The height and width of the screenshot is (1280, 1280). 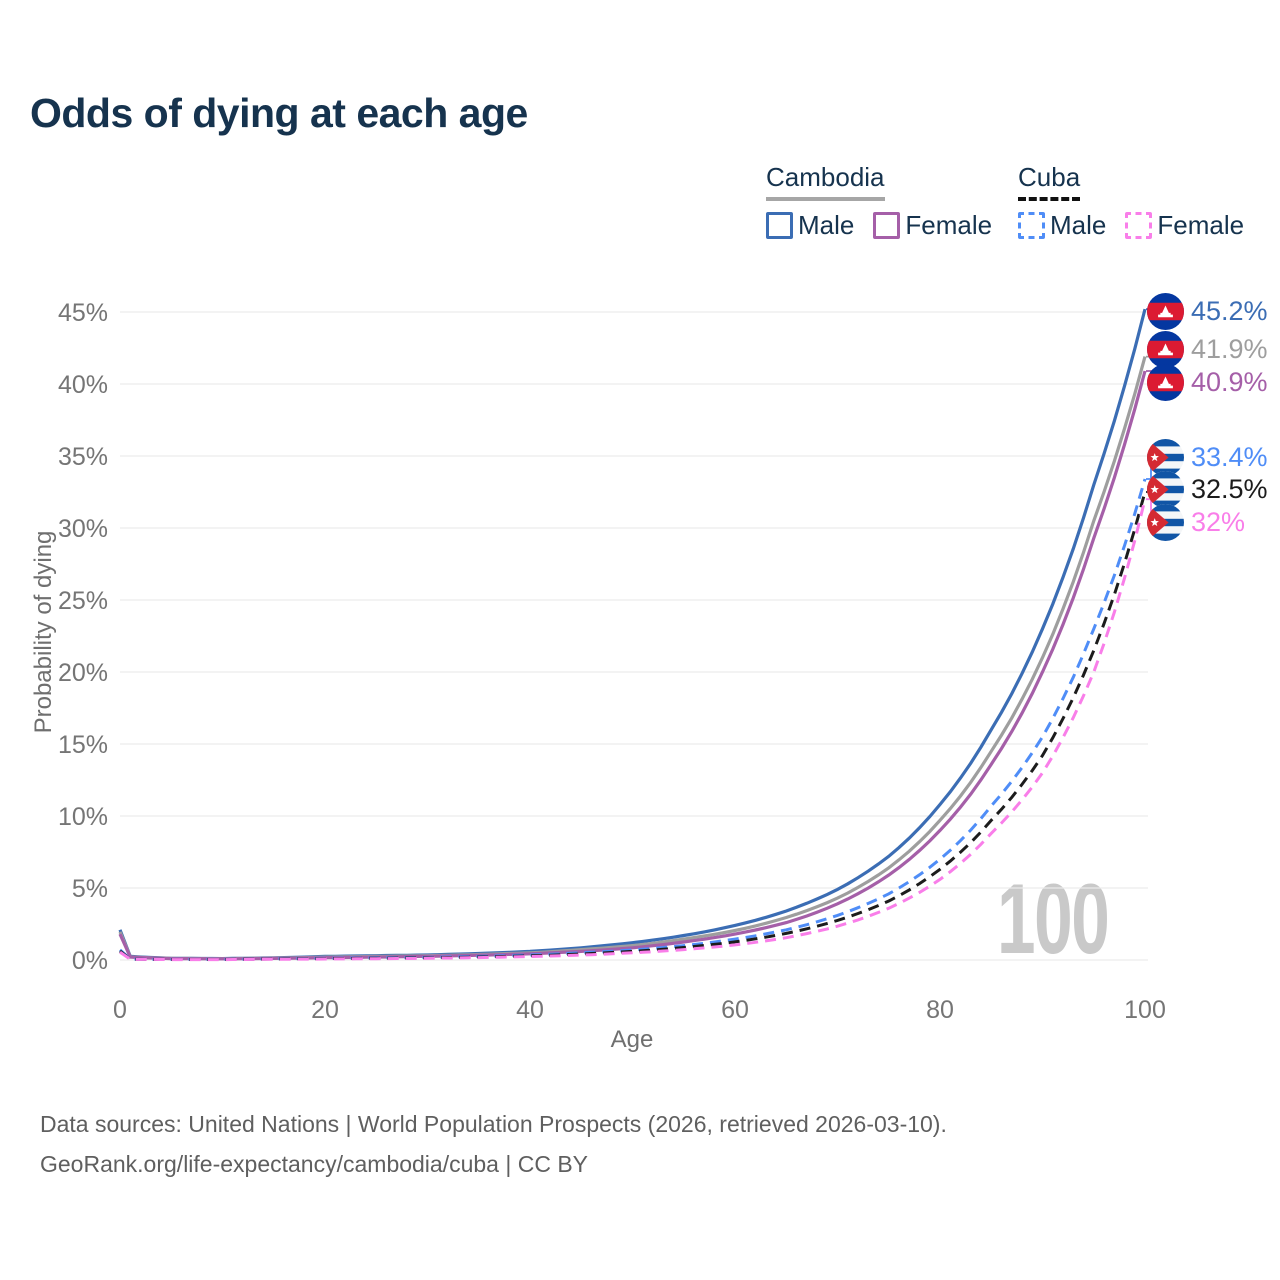 I want to click on end-label-cambodia-female: 40.9%, so click(x=1207, y=382).